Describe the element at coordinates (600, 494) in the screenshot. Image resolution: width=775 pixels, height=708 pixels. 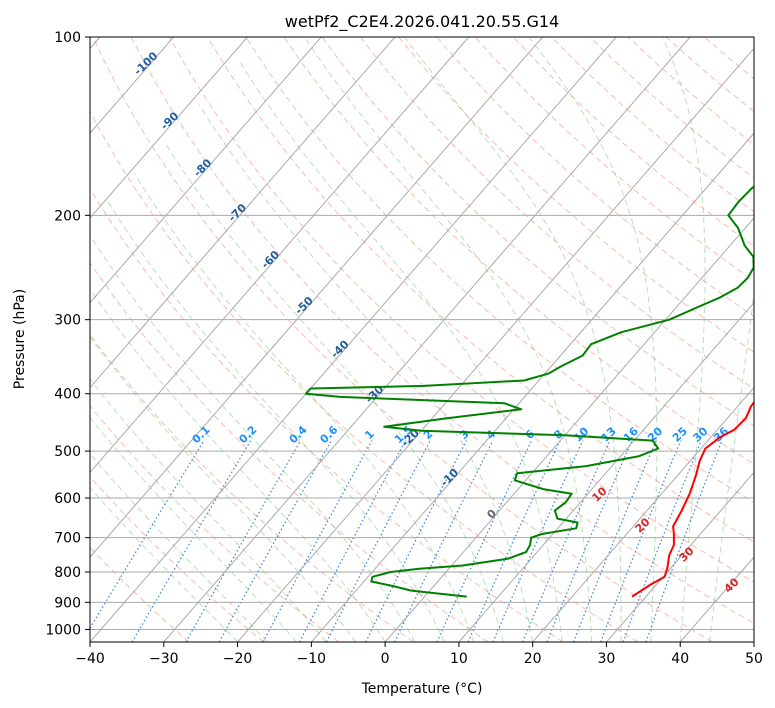
I see `moist-adiabat-label: 10` at that location.